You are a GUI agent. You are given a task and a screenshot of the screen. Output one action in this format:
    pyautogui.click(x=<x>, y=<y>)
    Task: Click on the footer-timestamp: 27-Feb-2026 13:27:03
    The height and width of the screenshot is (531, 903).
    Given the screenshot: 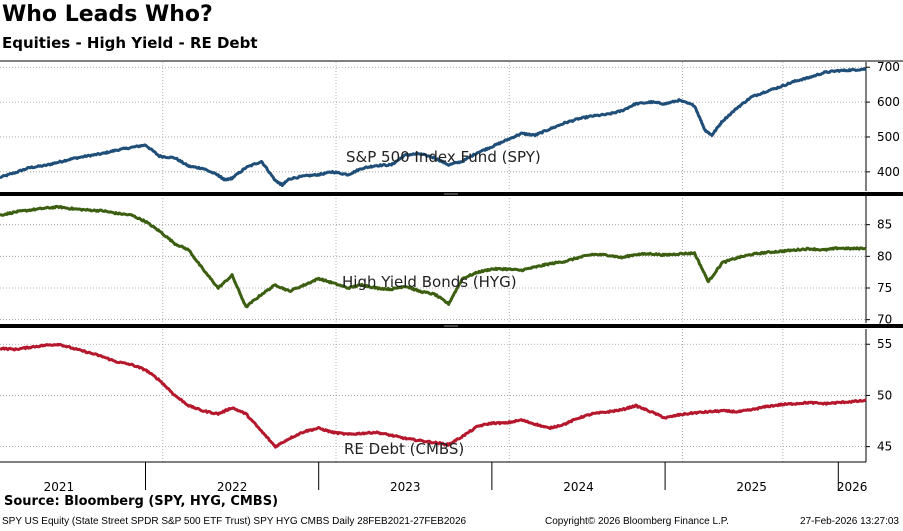 What is the action you would take?
    pyautogui.click(x=849, y=521)
    